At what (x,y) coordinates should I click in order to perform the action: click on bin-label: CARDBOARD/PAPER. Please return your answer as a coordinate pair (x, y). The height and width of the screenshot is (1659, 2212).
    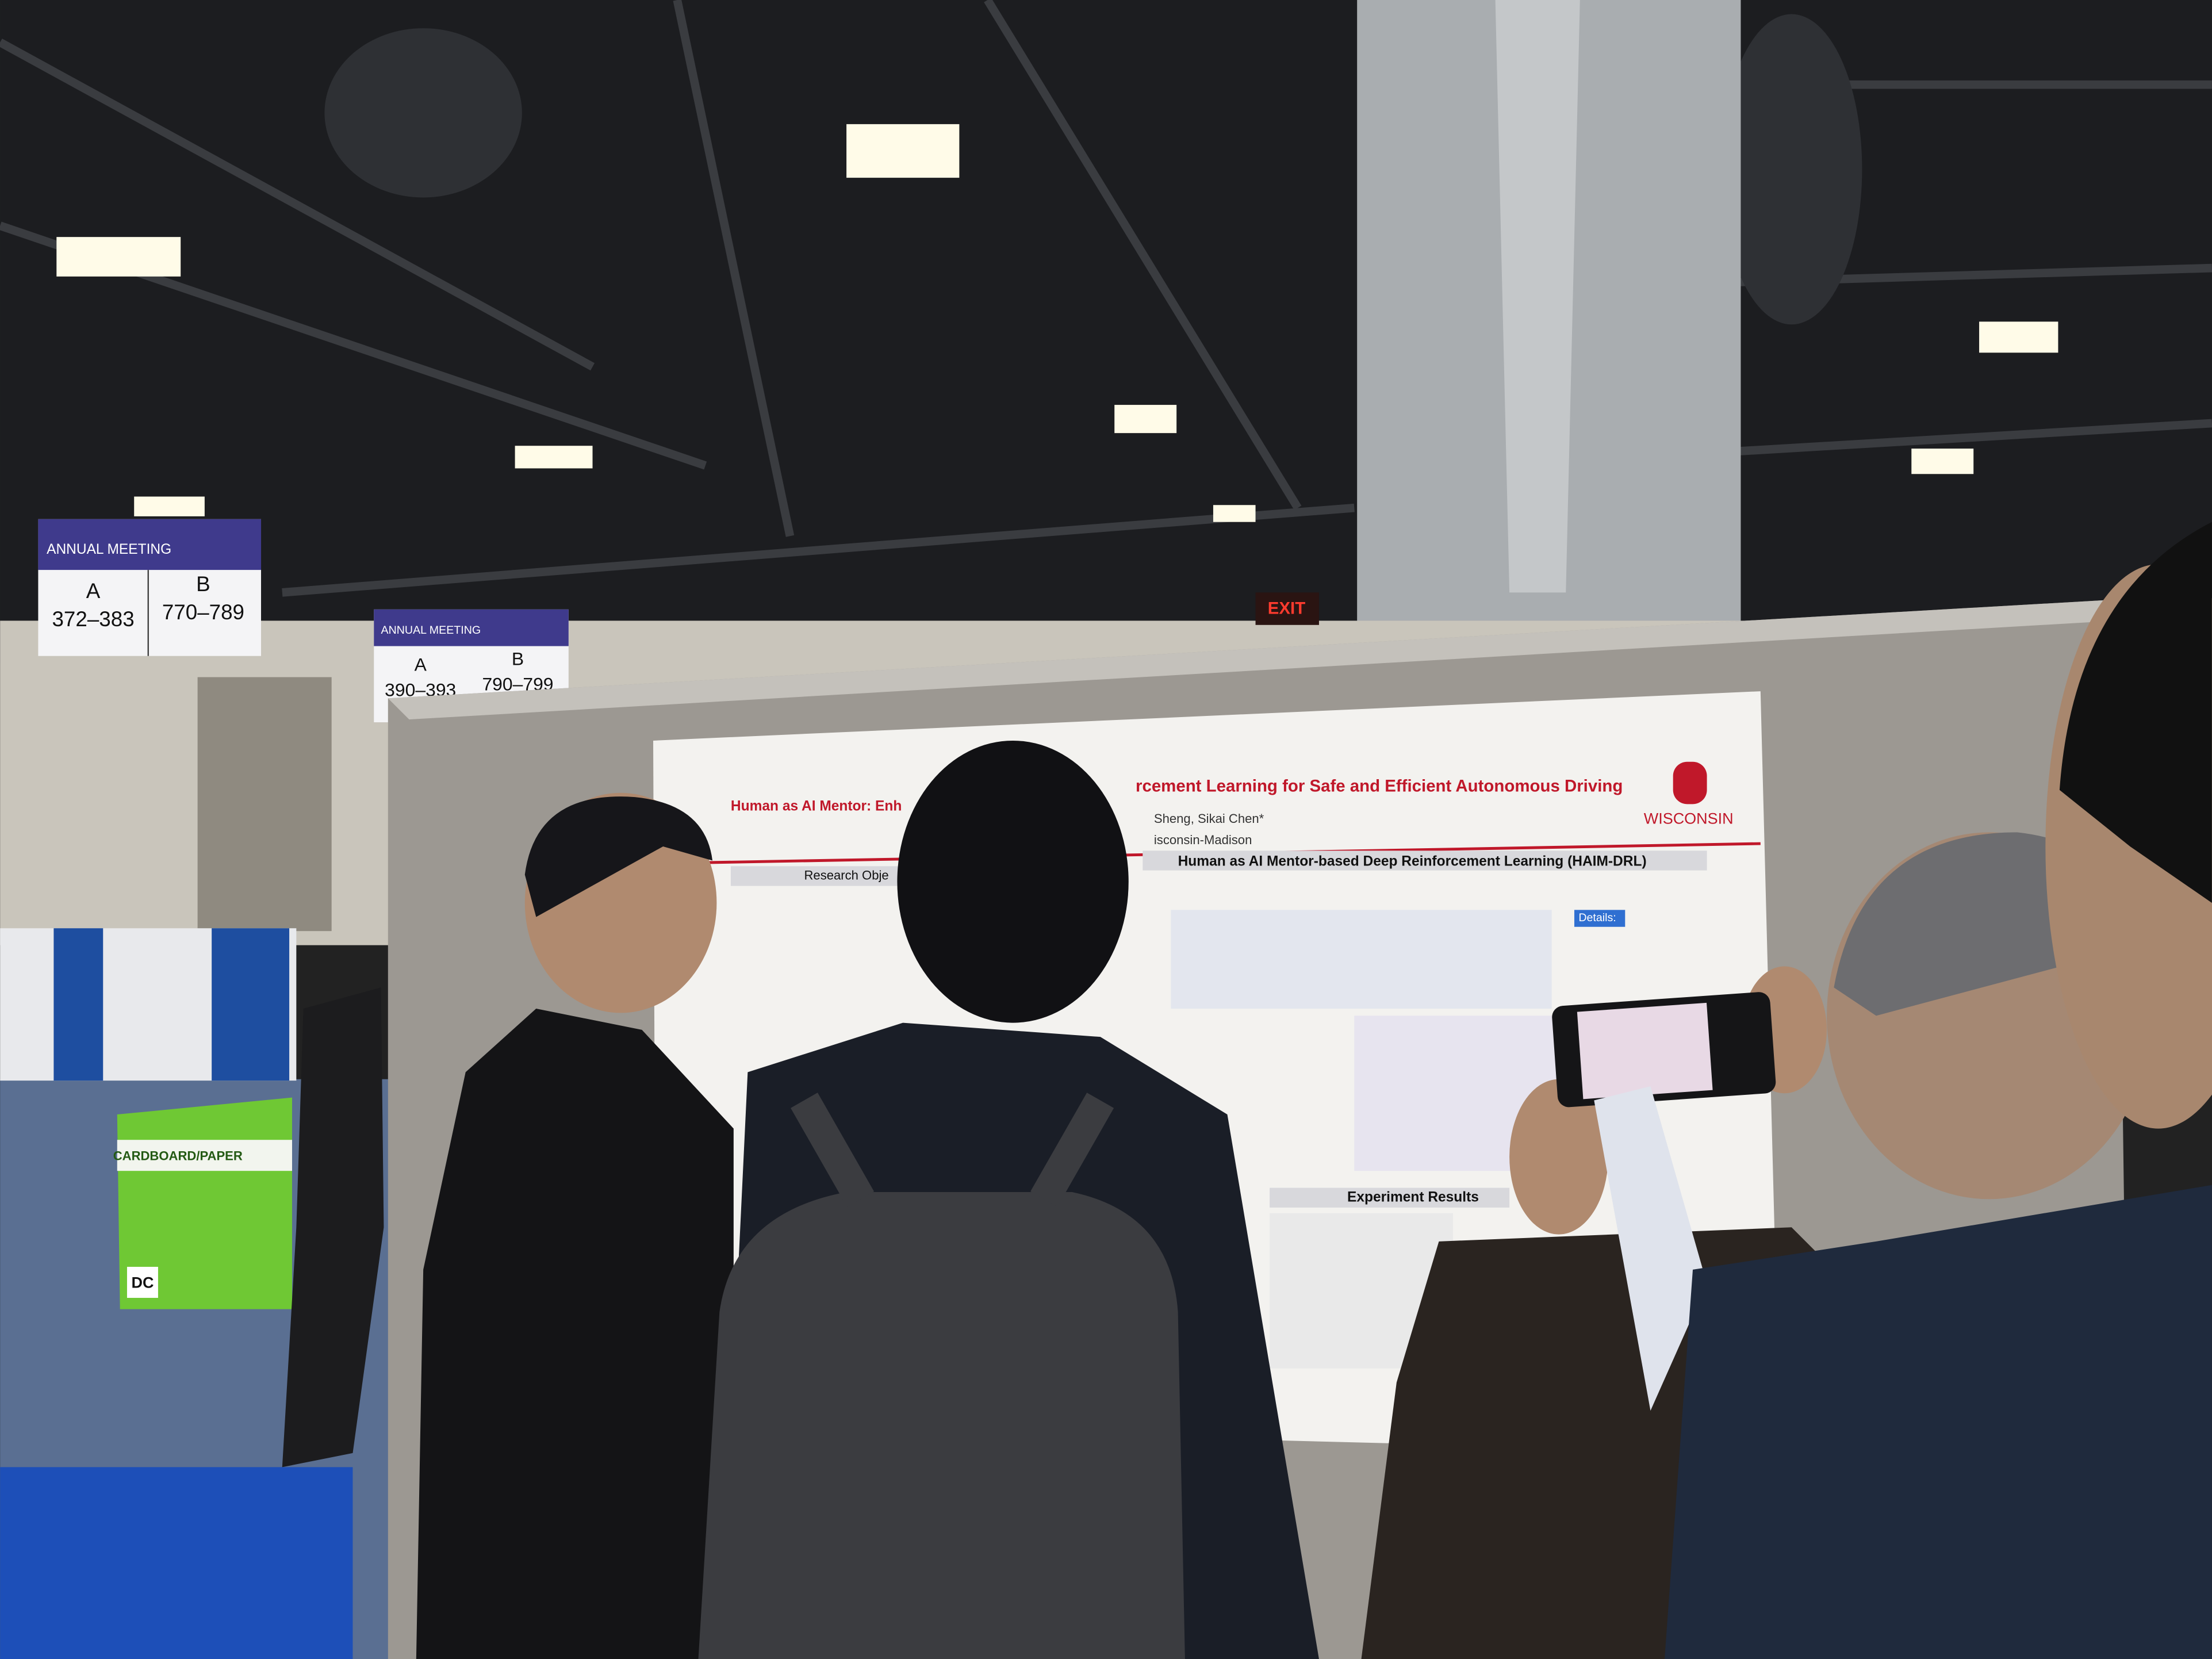
    Looking at the image, I should click on (178, 1155).